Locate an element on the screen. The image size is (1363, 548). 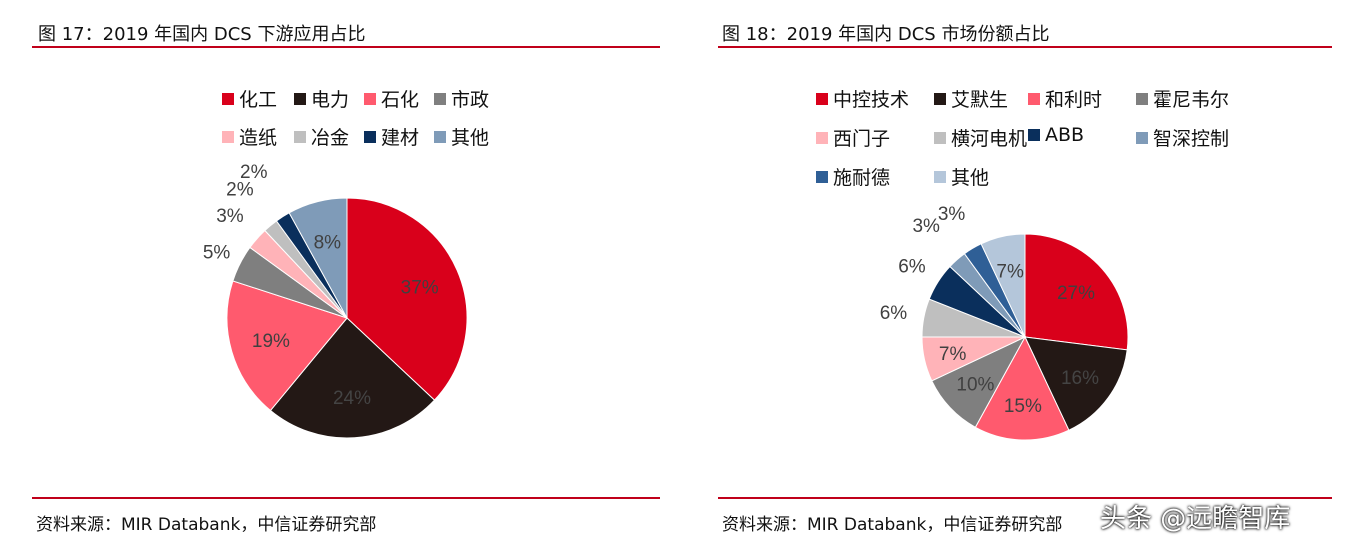
legend-label: 建材 is located at coordinates (400, 138).